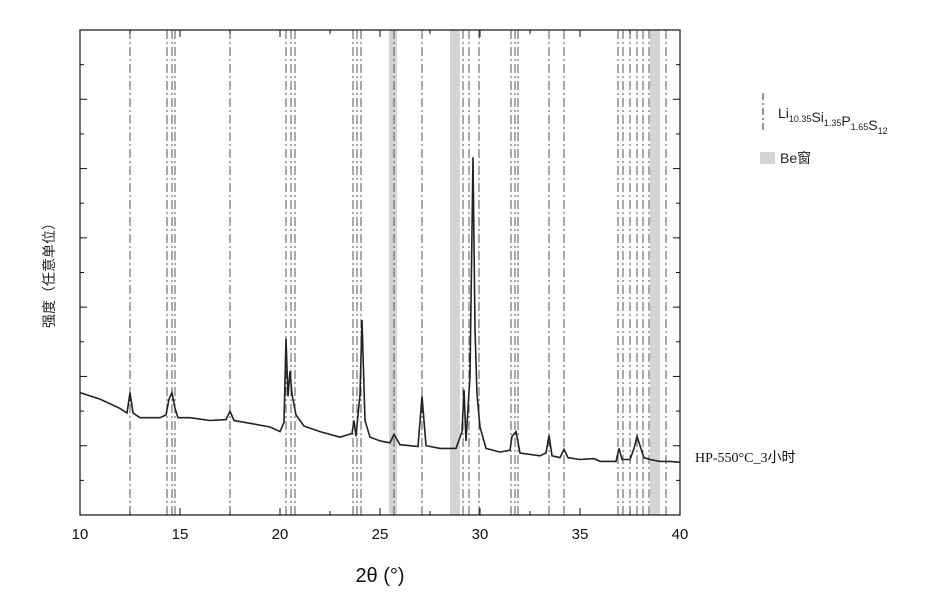 The height and width of the screenshot is (601, 935). What do you see at coordinates (883, 131) in the screenshot?
I see `formula-subscript: 12` at bounding box center [883, 131].